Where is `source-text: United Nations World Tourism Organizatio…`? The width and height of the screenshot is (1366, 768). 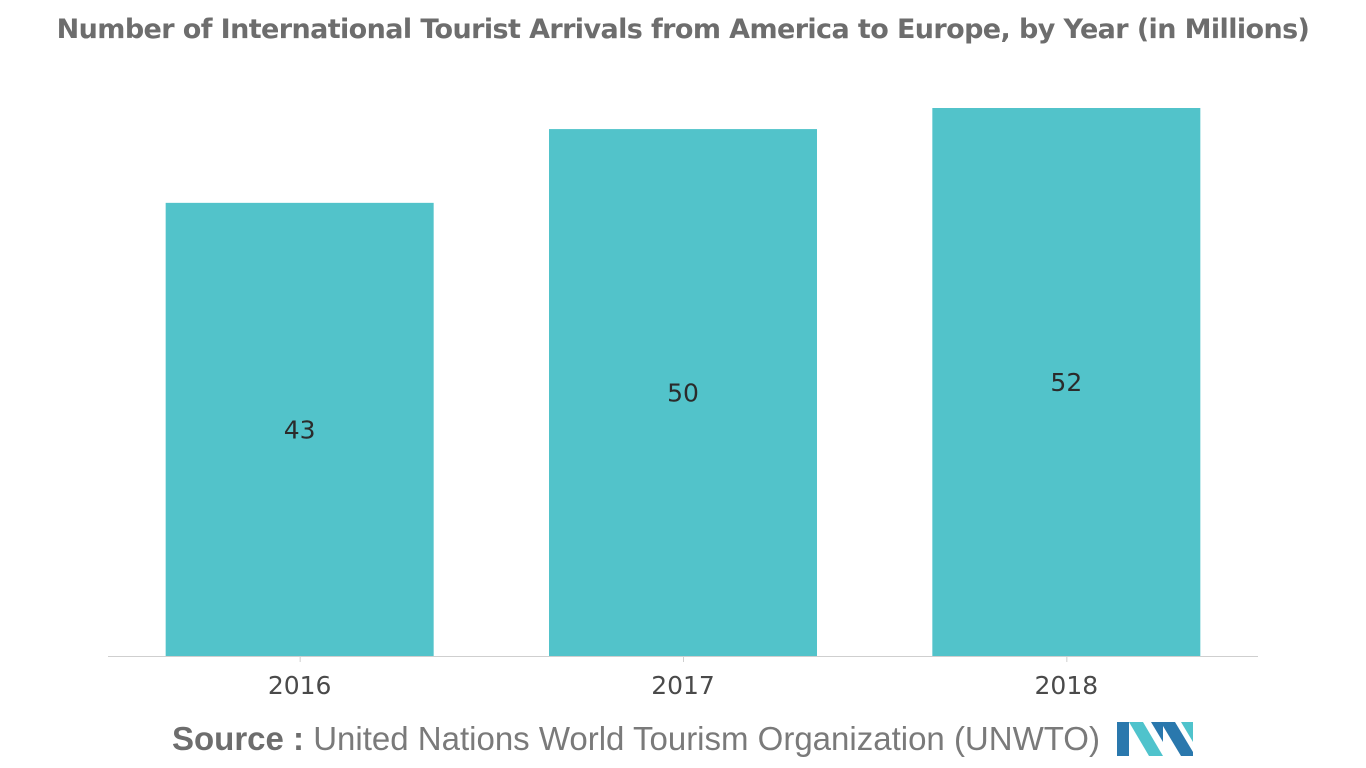
source-text: United Nations World Tourism Organizatio… is located at coordinates (706, 738).